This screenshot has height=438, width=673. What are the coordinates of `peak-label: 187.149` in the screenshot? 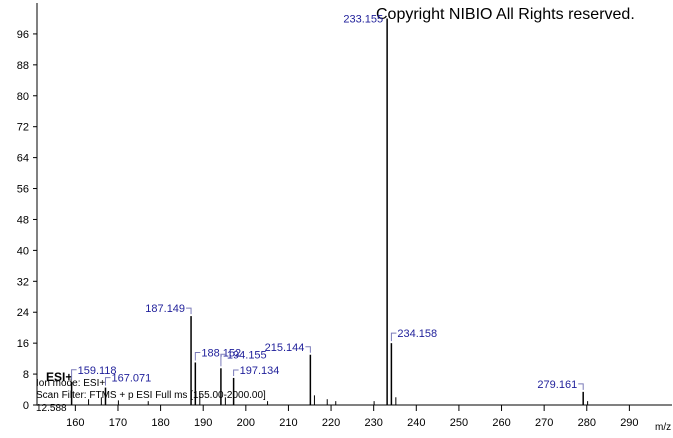 It's located at (165, 309).